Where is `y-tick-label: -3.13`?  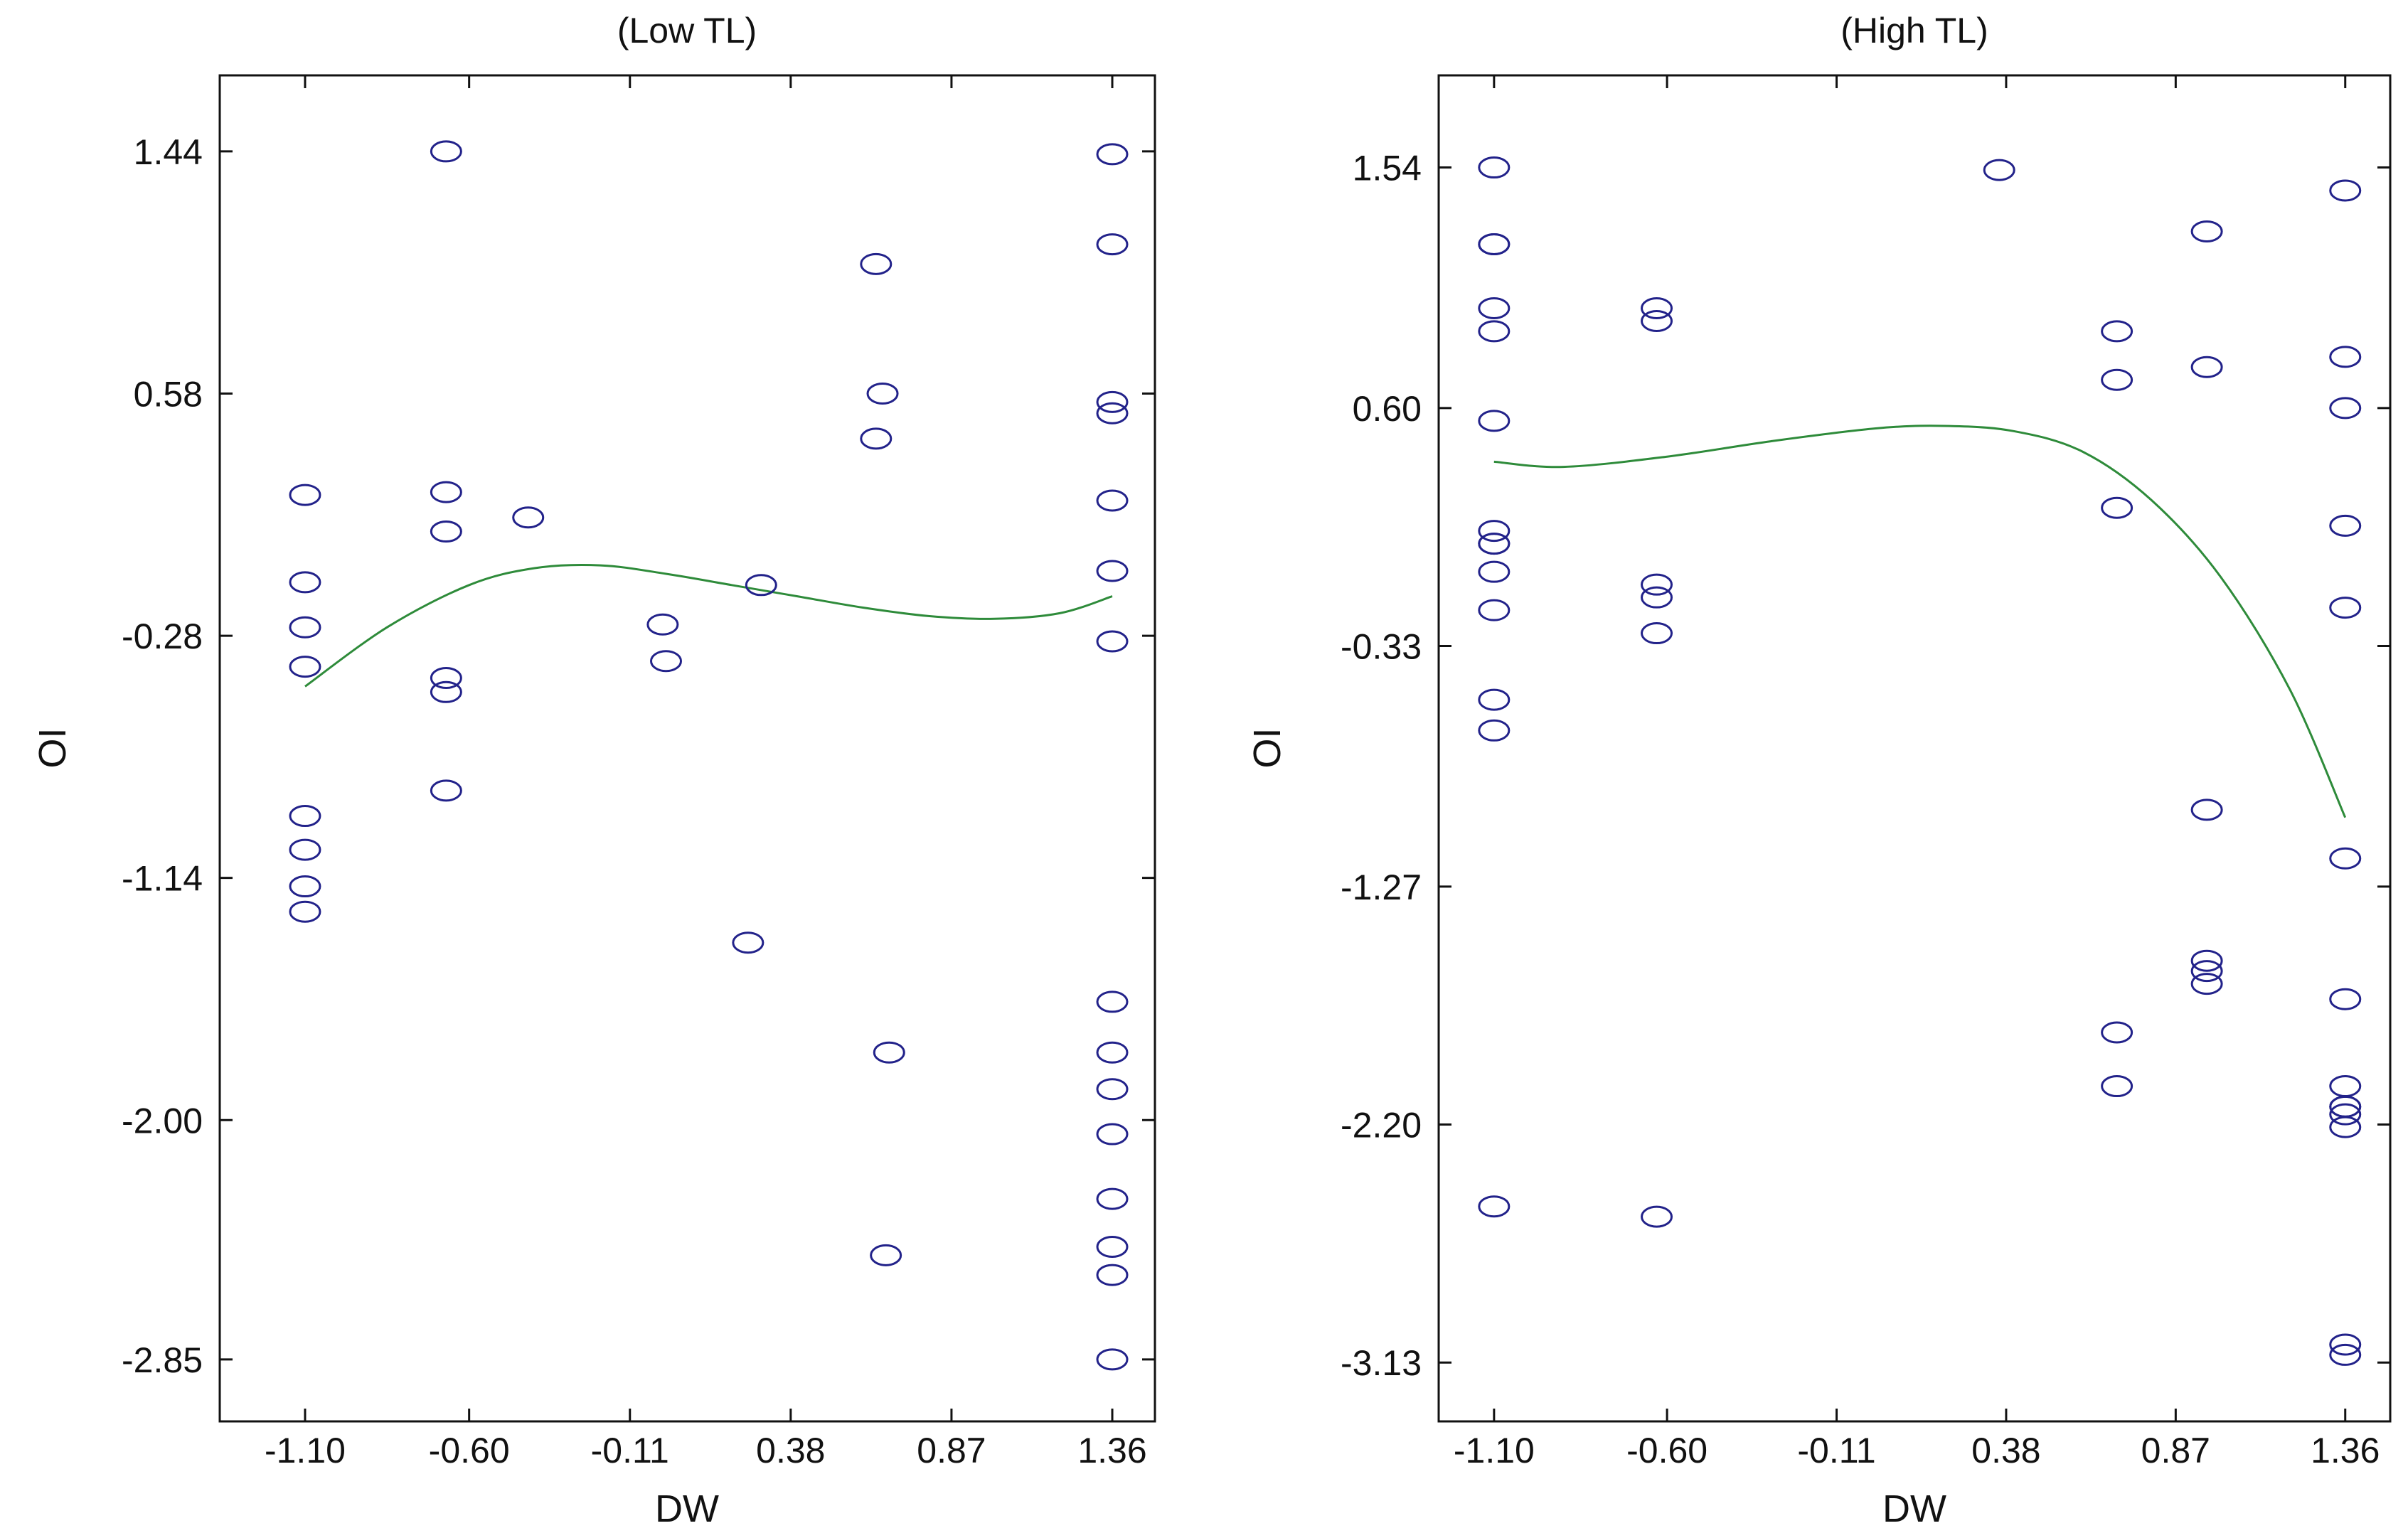 y-tick-label: -3.13 is located at coordinates (1381, 1363).